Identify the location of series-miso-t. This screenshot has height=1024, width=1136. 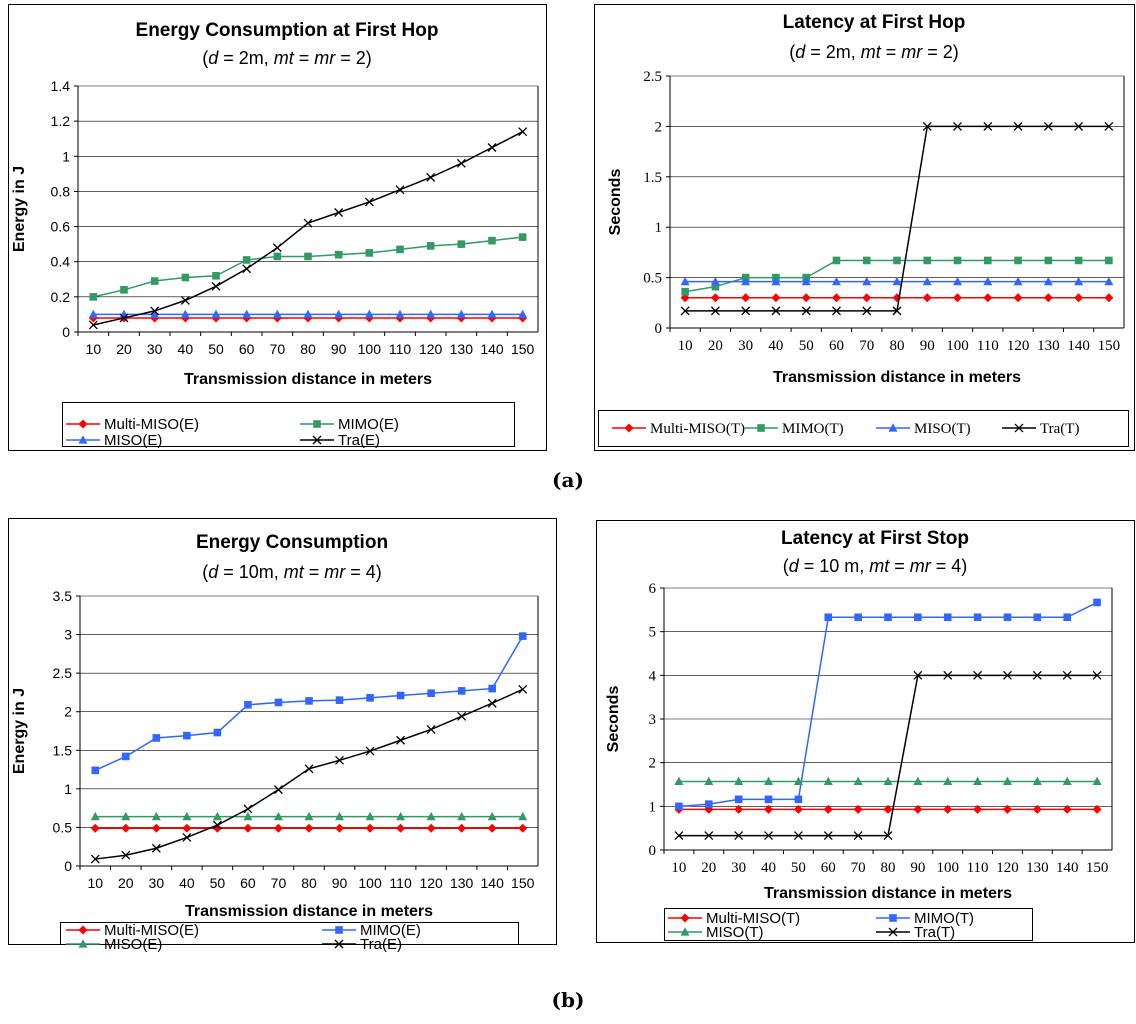
(897, 281).